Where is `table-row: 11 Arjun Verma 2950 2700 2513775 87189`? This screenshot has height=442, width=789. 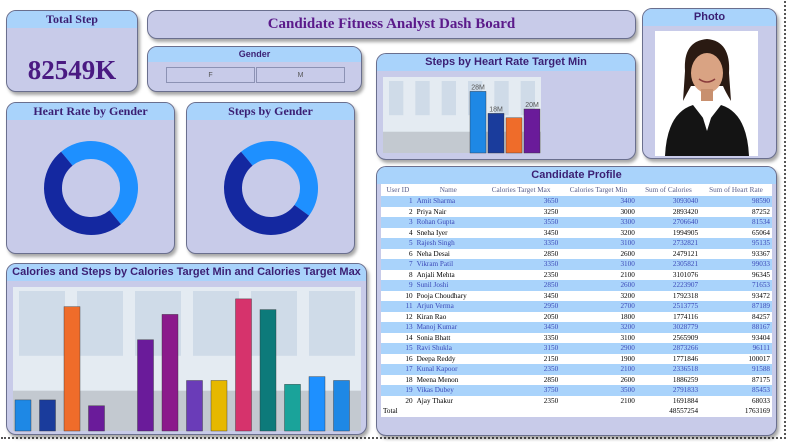
table-row: 11 Arjun Verma 2950 2700 2513775 87189 is located at coordinates (576, 306).